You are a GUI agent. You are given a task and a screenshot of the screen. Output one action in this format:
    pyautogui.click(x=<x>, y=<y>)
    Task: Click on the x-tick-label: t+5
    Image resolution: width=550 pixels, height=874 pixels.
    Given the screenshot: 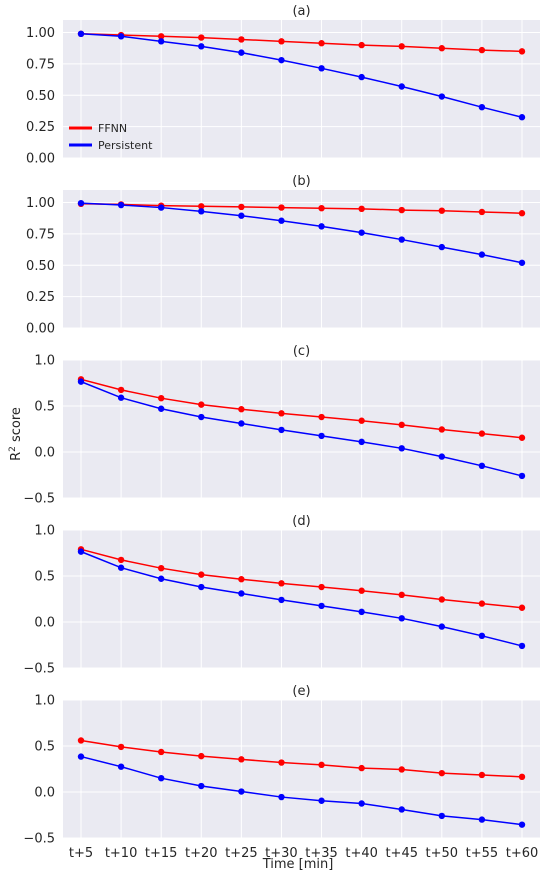 What is the action you would take?
    pyautogui.click(x=81, y=853)
    